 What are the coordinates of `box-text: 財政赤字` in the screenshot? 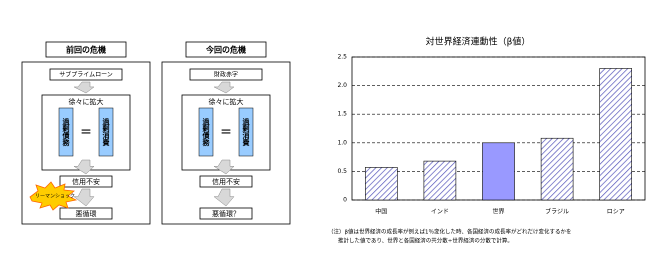 It's located at (226, 75).